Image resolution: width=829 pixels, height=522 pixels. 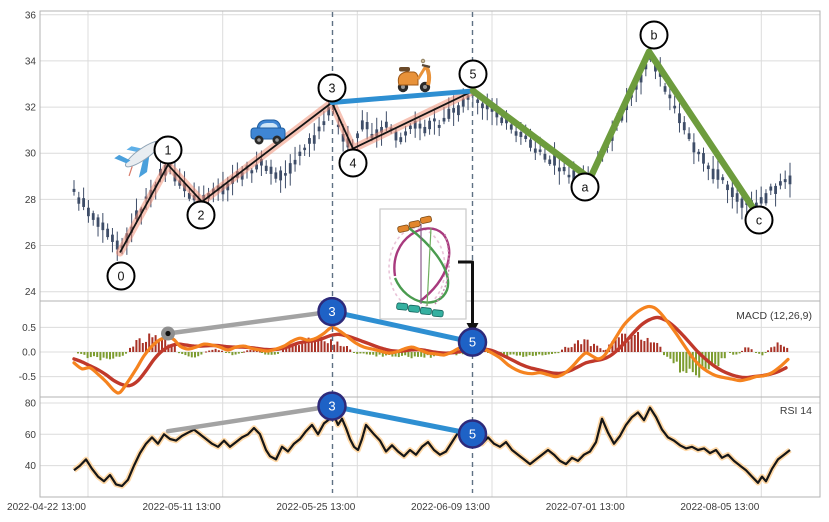 I want to click on wave-point-label: 0, so click(x=121, y=277).